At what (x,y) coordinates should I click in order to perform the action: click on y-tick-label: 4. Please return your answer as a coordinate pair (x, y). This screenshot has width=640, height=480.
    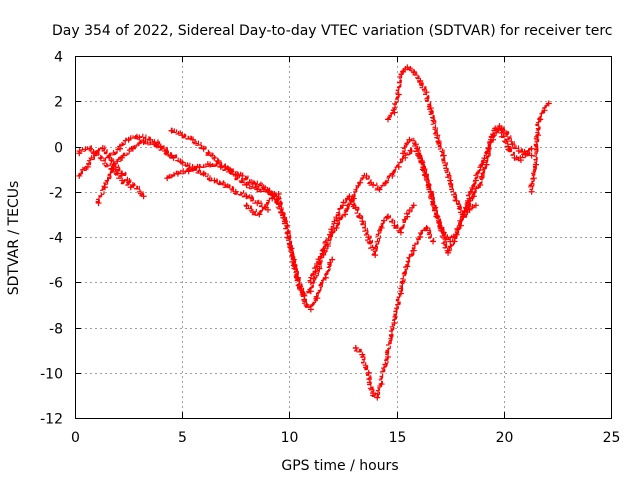
    Looking at the image, I should click on (58, 58).